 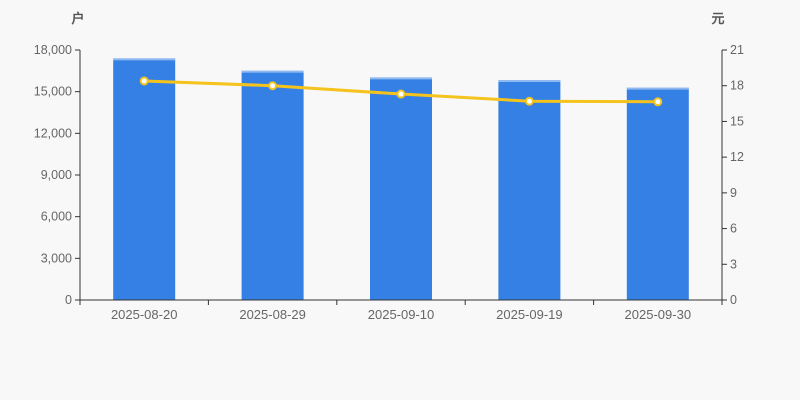 What do you see at coordinates (53, 92) in the screenshot?
I see `left-axis-tick-label: 15,000` at bounding box center [53, 92].